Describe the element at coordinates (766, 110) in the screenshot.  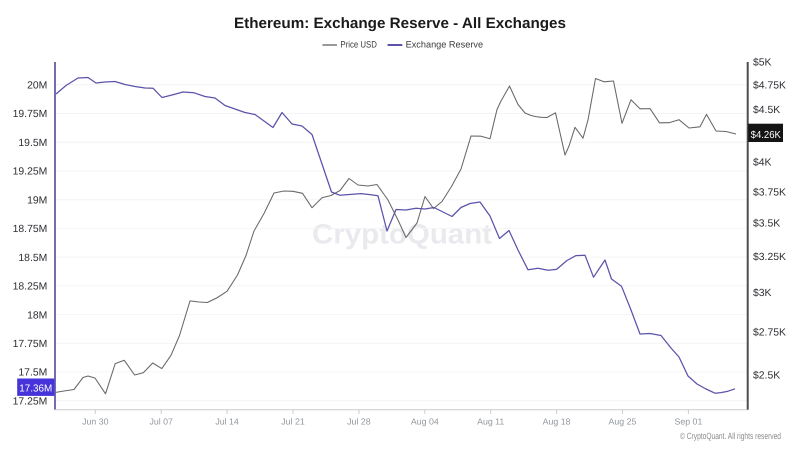
I see `svg-text: $4.5K` at that location.